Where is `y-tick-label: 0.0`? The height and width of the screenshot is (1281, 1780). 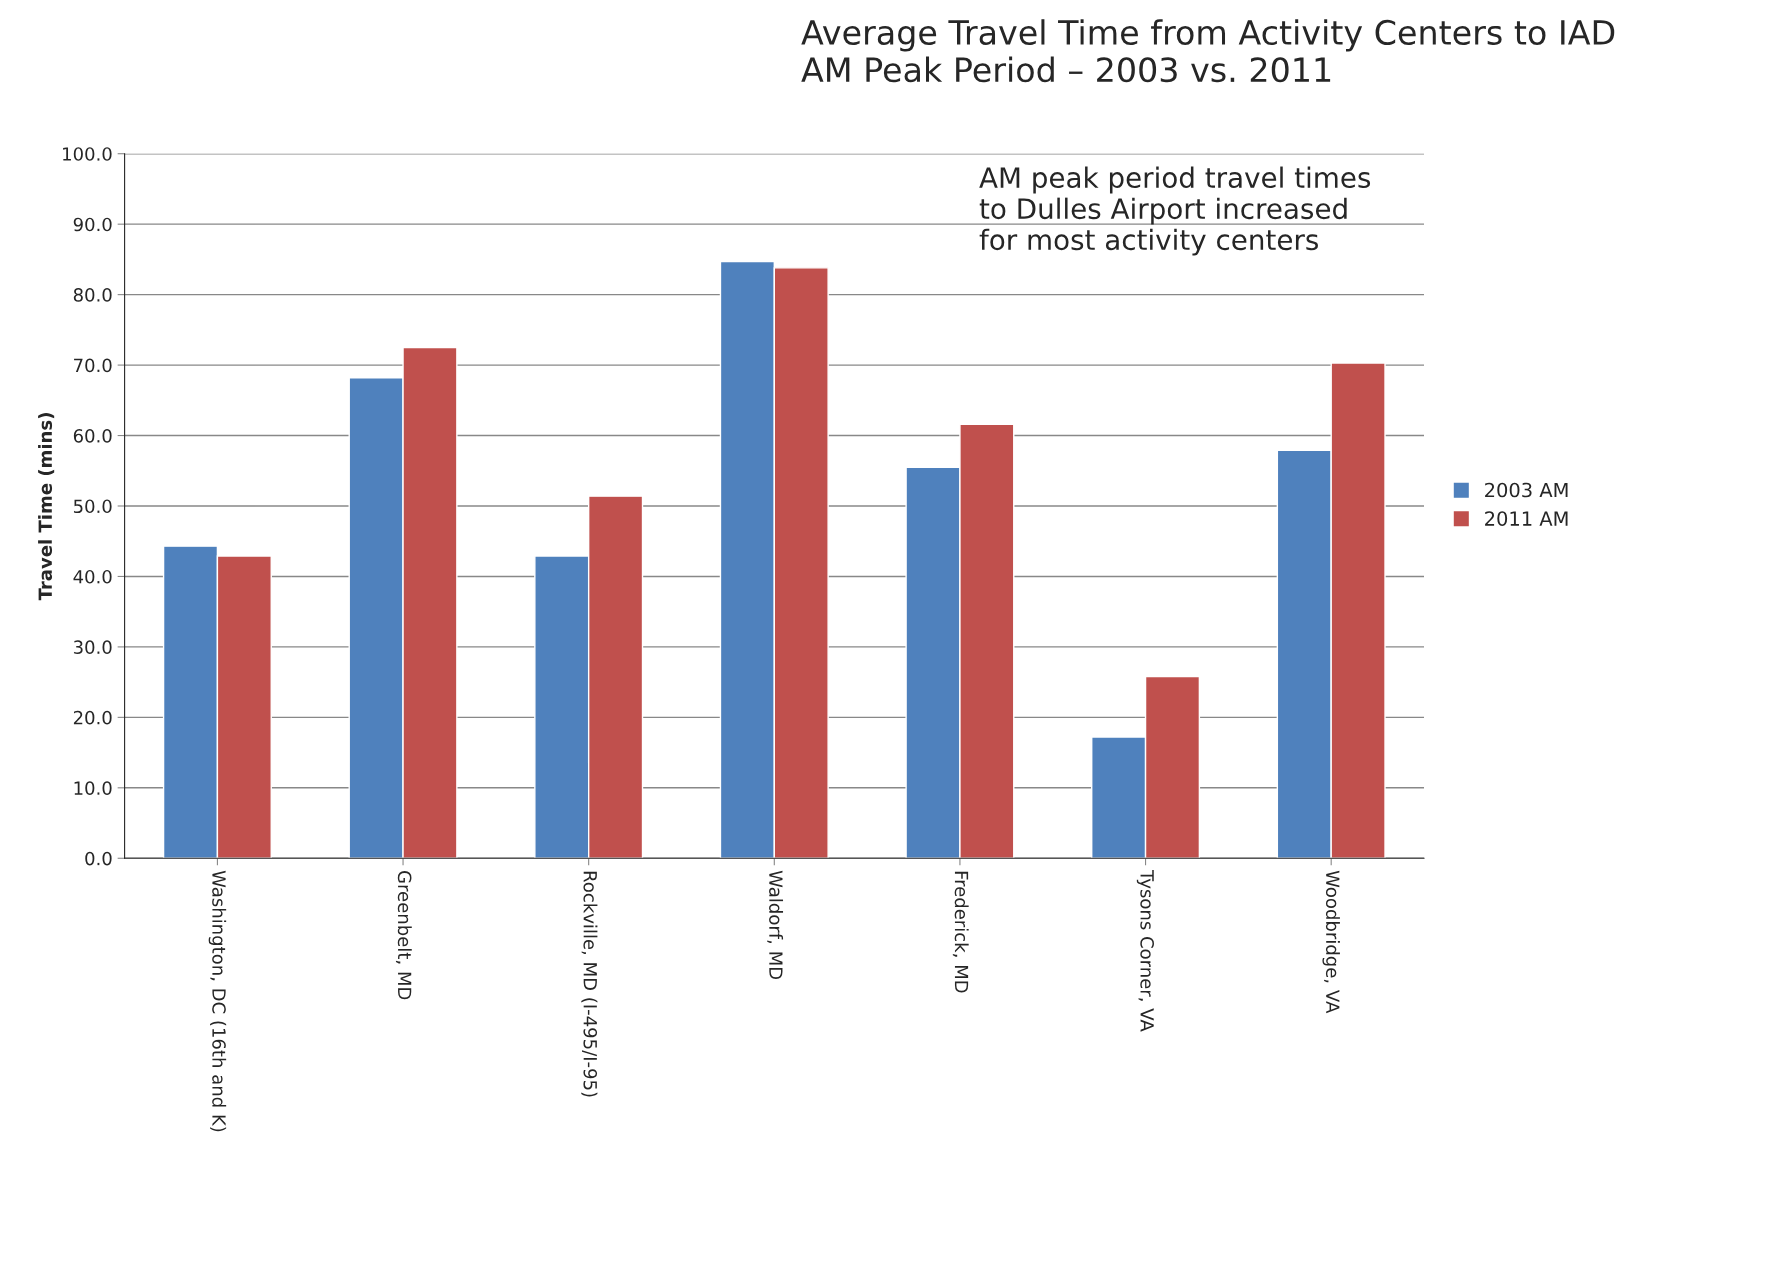 y-tick-label: 0.0 is located at coordinates (98, 858).